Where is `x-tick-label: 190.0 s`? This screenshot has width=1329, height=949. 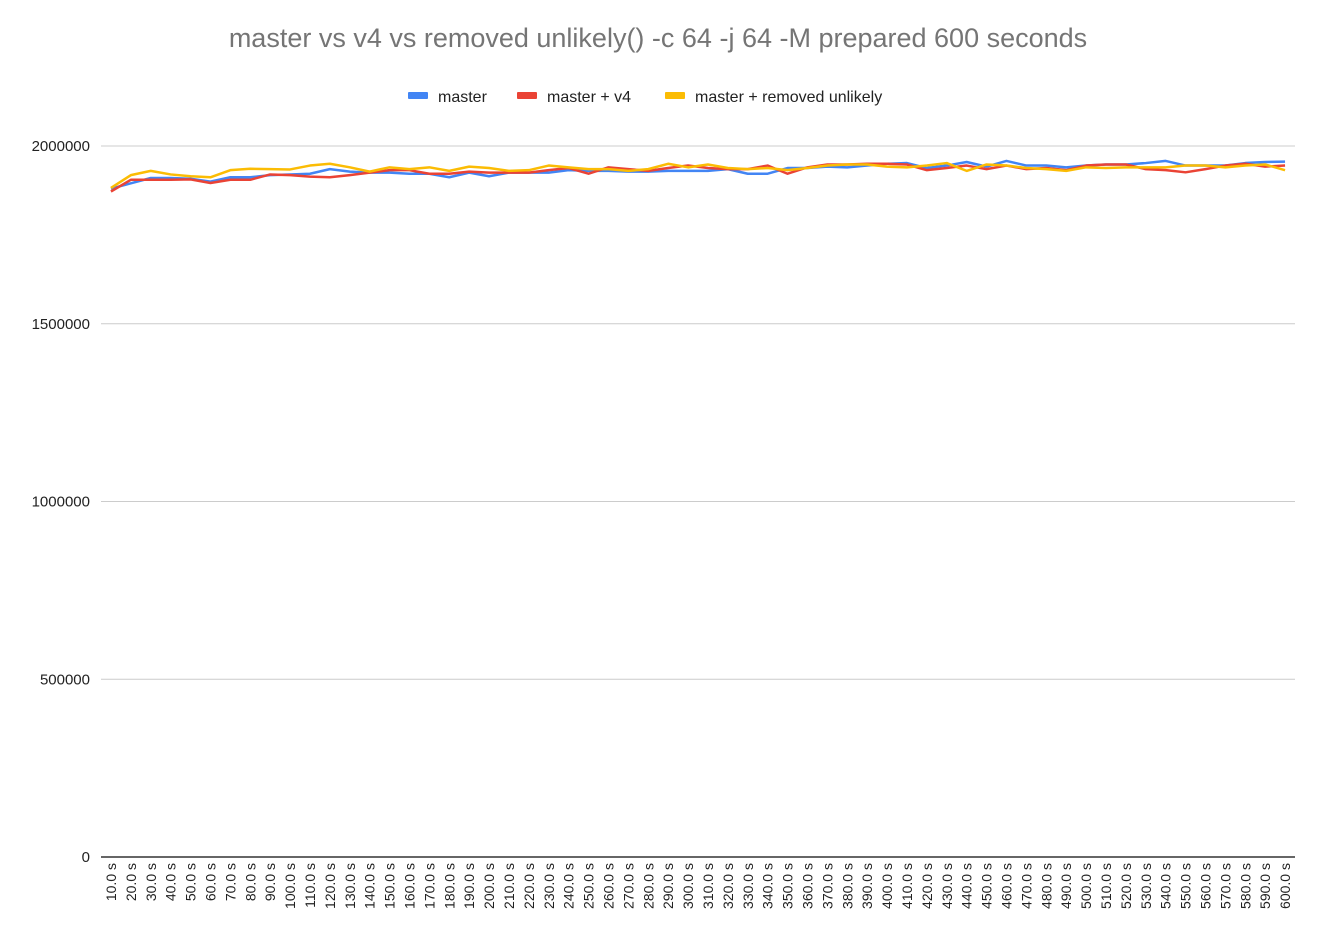
x-tick-label: 190.0 s is located at coordinates (469, 886).